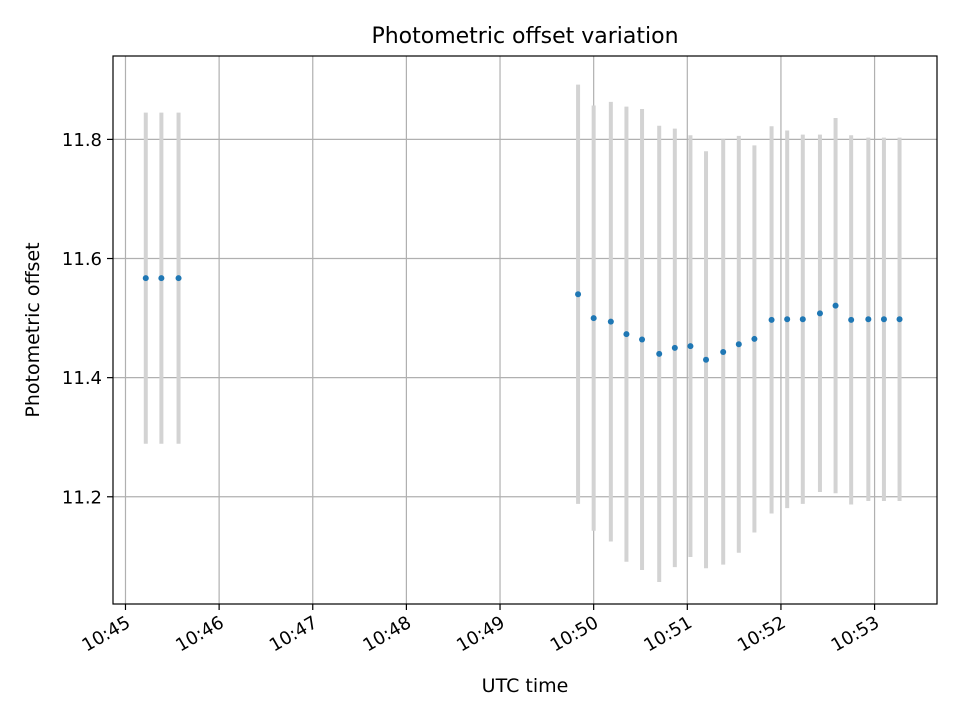  What do you see at coordinates (82, 497) in the screenshot?
I see `y-tick-label: 11.2` at bounding box center [82, 497].